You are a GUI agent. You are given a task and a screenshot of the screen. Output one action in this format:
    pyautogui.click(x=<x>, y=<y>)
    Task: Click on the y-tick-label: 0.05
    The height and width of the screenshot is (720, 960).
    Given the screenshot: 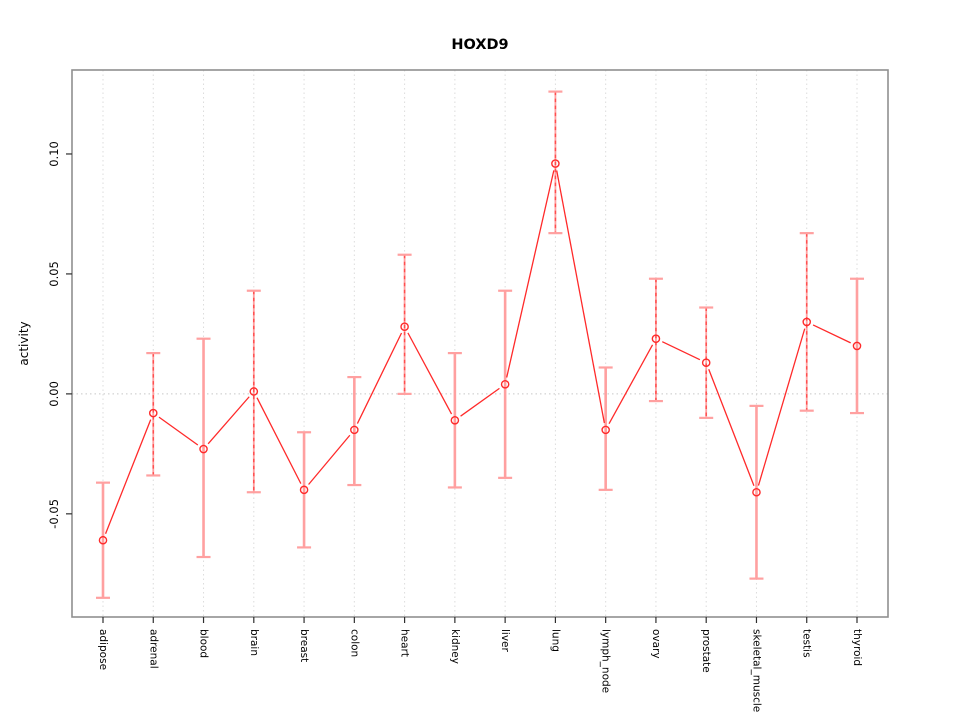 What is the action you would take?
    pyautogui.click(x=54, y=274)
    